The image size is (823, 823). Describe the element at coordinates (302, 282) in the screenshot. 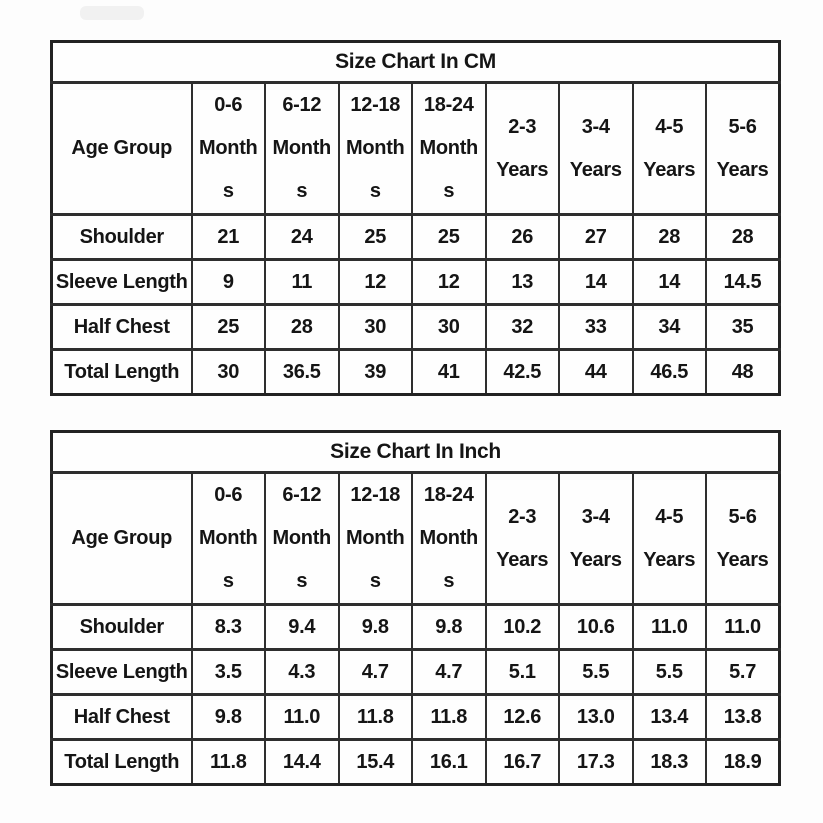

I see `data-cell: 11` at that location.